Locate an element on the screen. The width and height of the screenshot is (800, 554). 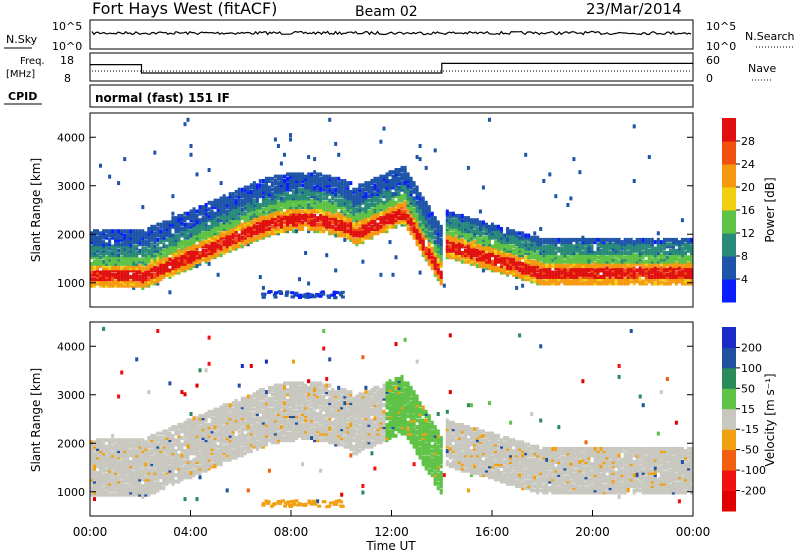
colorbar-segment is located at coordinates (729, 222).